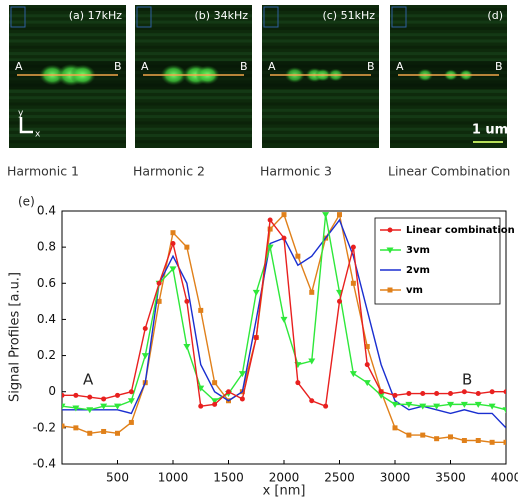 This screenshot has width=518, height=500. I want to click on annotation: B, so click(467, 380).